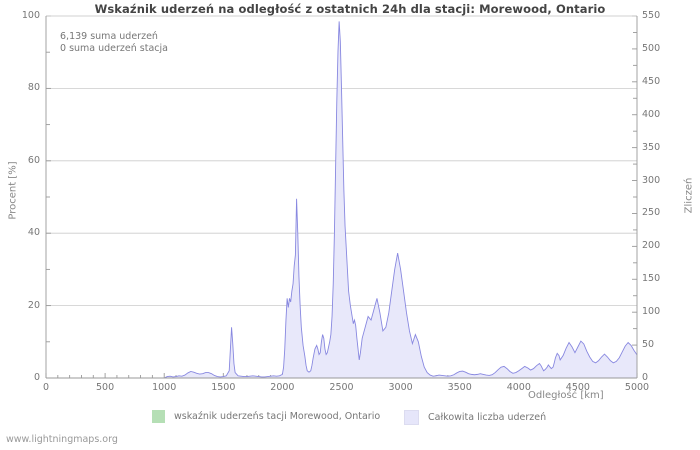  What do you see at coordinates (62, 439) in the screenshot?
I see `footer-url: www.lightningmaps.org` at bounding box center [62, 439].